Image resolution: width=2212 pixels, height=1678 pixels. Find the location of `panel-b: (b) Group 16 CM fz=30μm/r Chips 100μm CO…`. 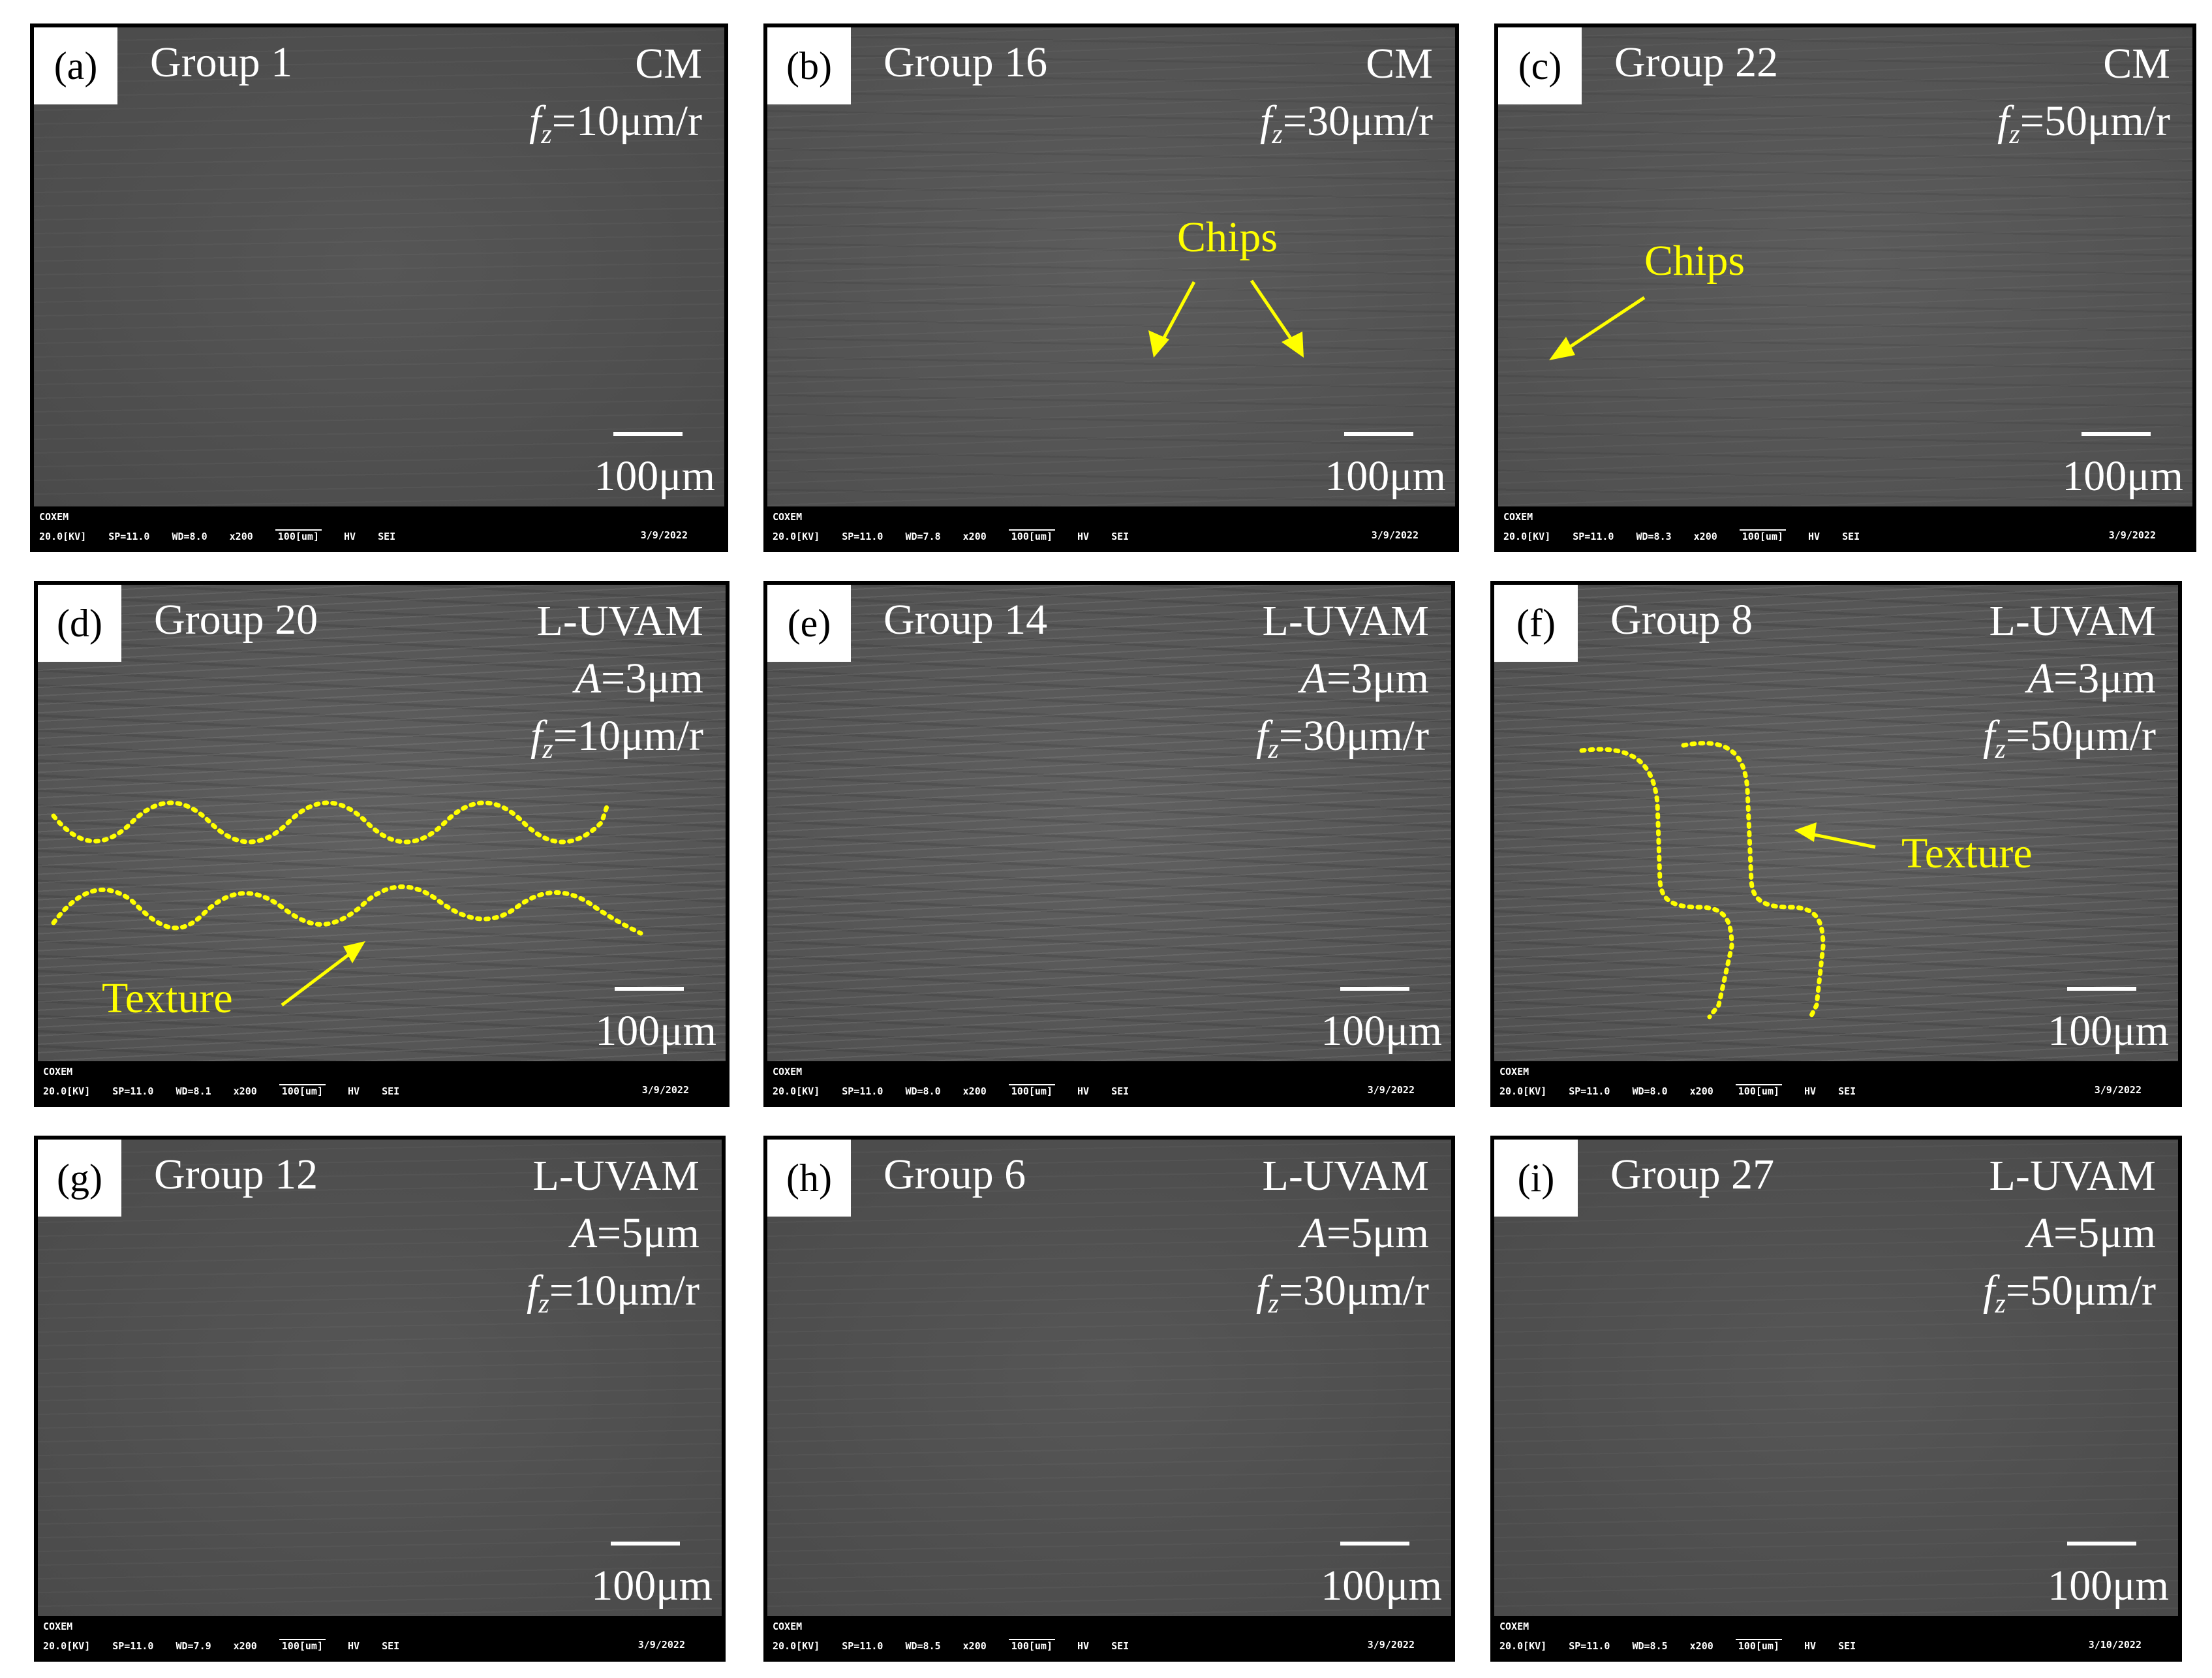

panel-b: (b) Group 16 CM fz=30μm/r Chips 100μm CO… is located at coordinates (1111, 288).